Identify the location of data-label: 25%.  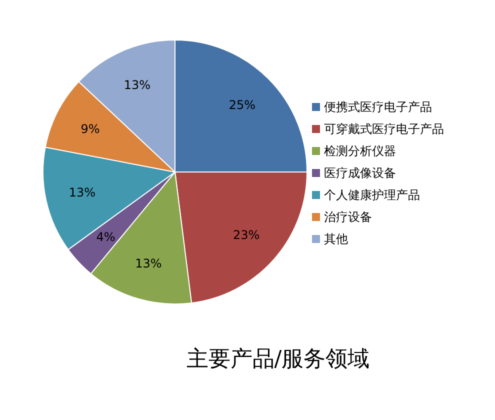
(242, 105).